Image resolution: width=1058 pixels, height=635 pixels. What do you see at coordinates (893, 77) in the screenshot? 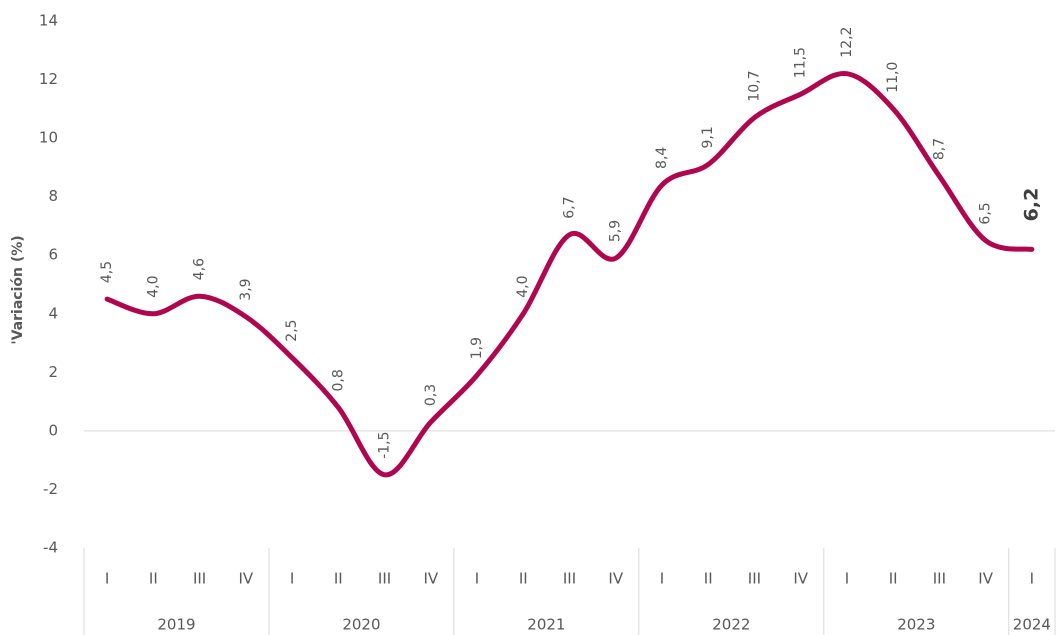
I see `value-label: 11,0` at bounding box center [893, 77].